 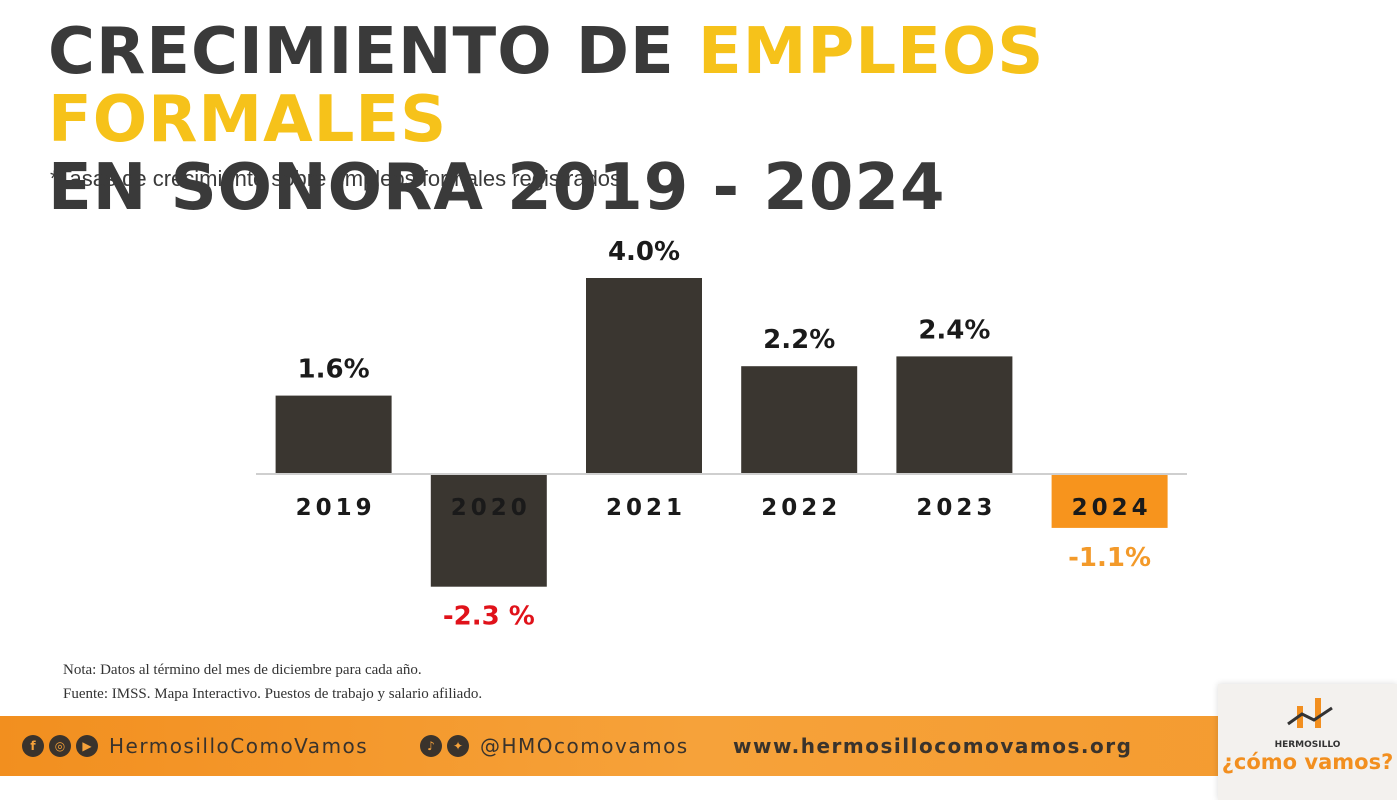 I want to click on value-label-2023: 2.4%, so click(x=954, y=330).